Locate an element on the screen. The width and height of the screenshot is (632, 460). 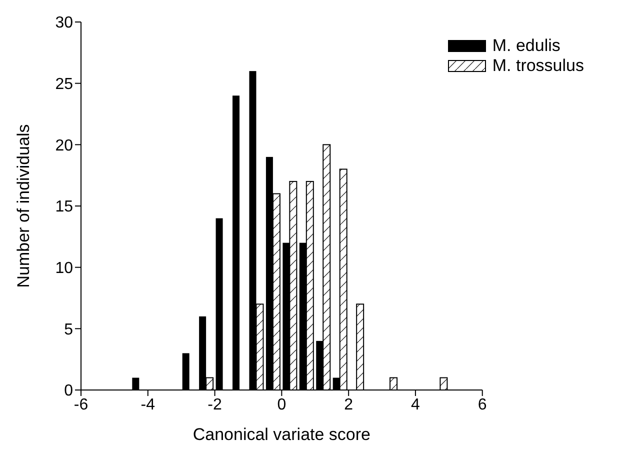
y-tick-label: 0 is located at coordinates (69, 391).